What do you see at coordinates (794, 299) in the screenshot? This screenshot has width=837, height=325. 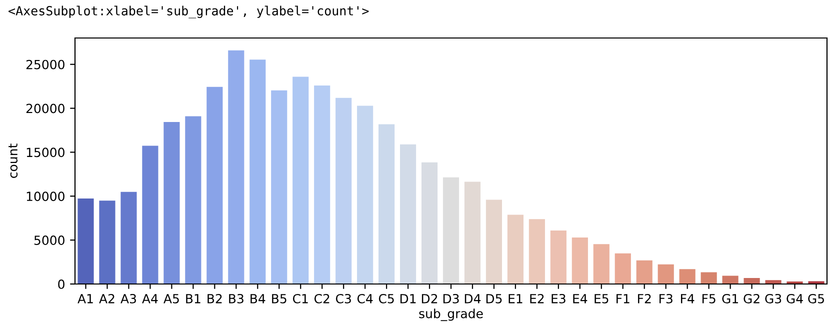 I see `x-tick-label: G4` at bounding box center [794, 299].